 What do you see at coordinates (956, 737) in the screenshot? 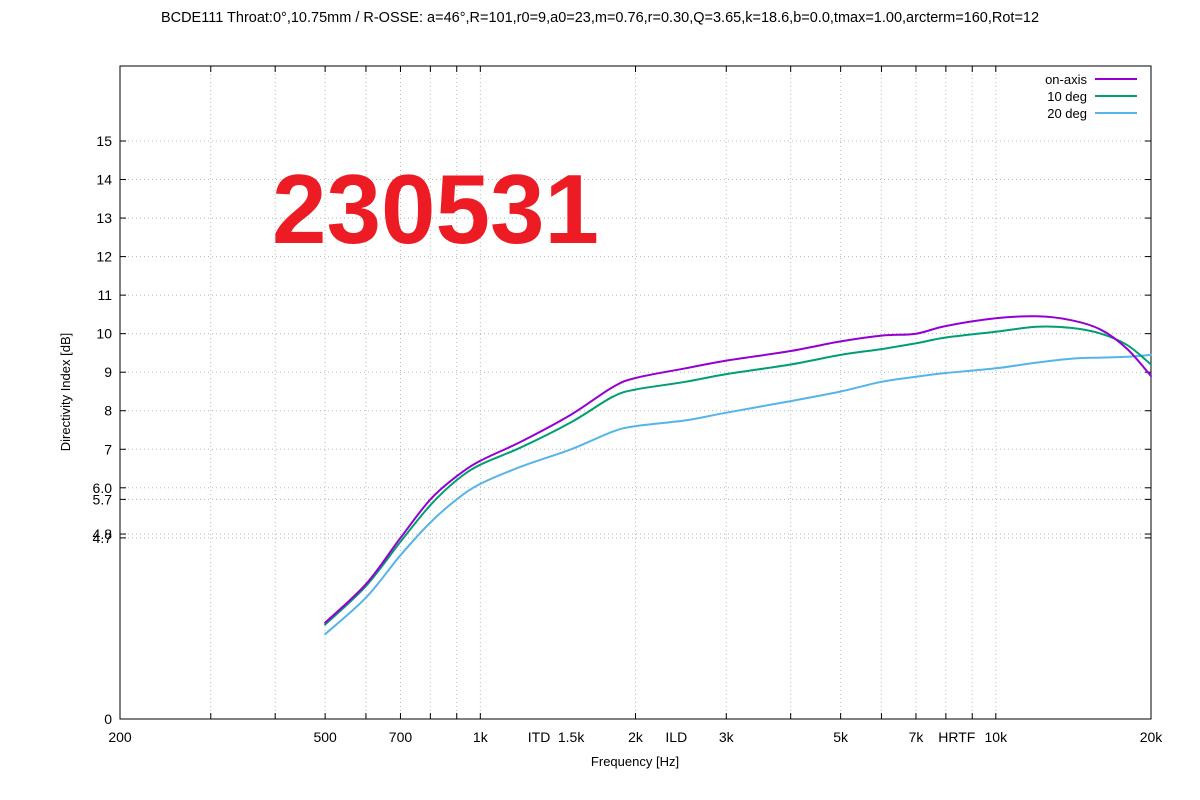
I see `x-tick-label: HRTF` at bounding box center [956, 737].